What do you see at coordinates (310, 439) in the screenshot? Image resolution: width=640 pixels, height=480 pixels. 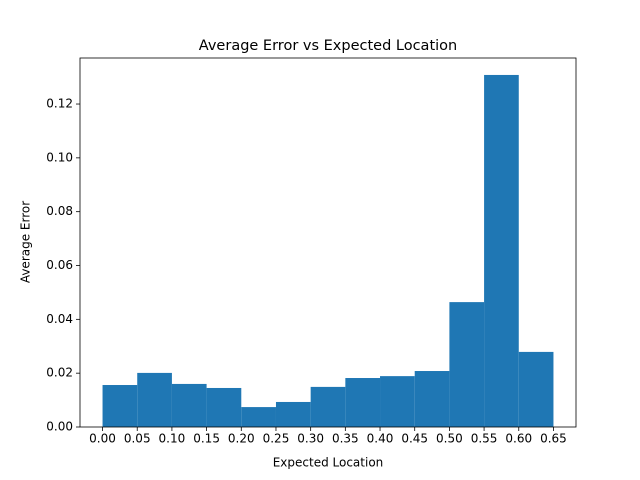 I see `x-tick-label: 0.30` at bounding box center [310, 439].